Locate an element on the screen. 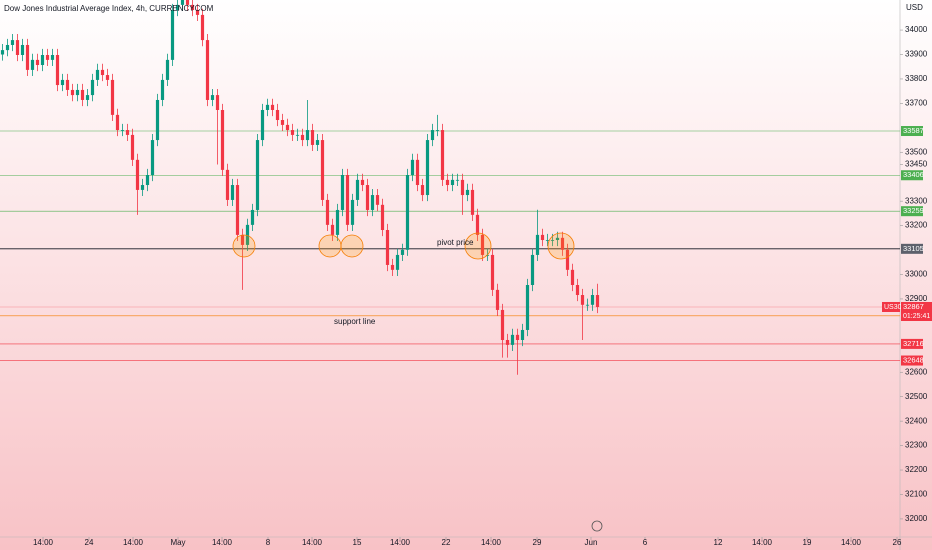  x-tick-label: 12 is located at coordinates (718, 542).